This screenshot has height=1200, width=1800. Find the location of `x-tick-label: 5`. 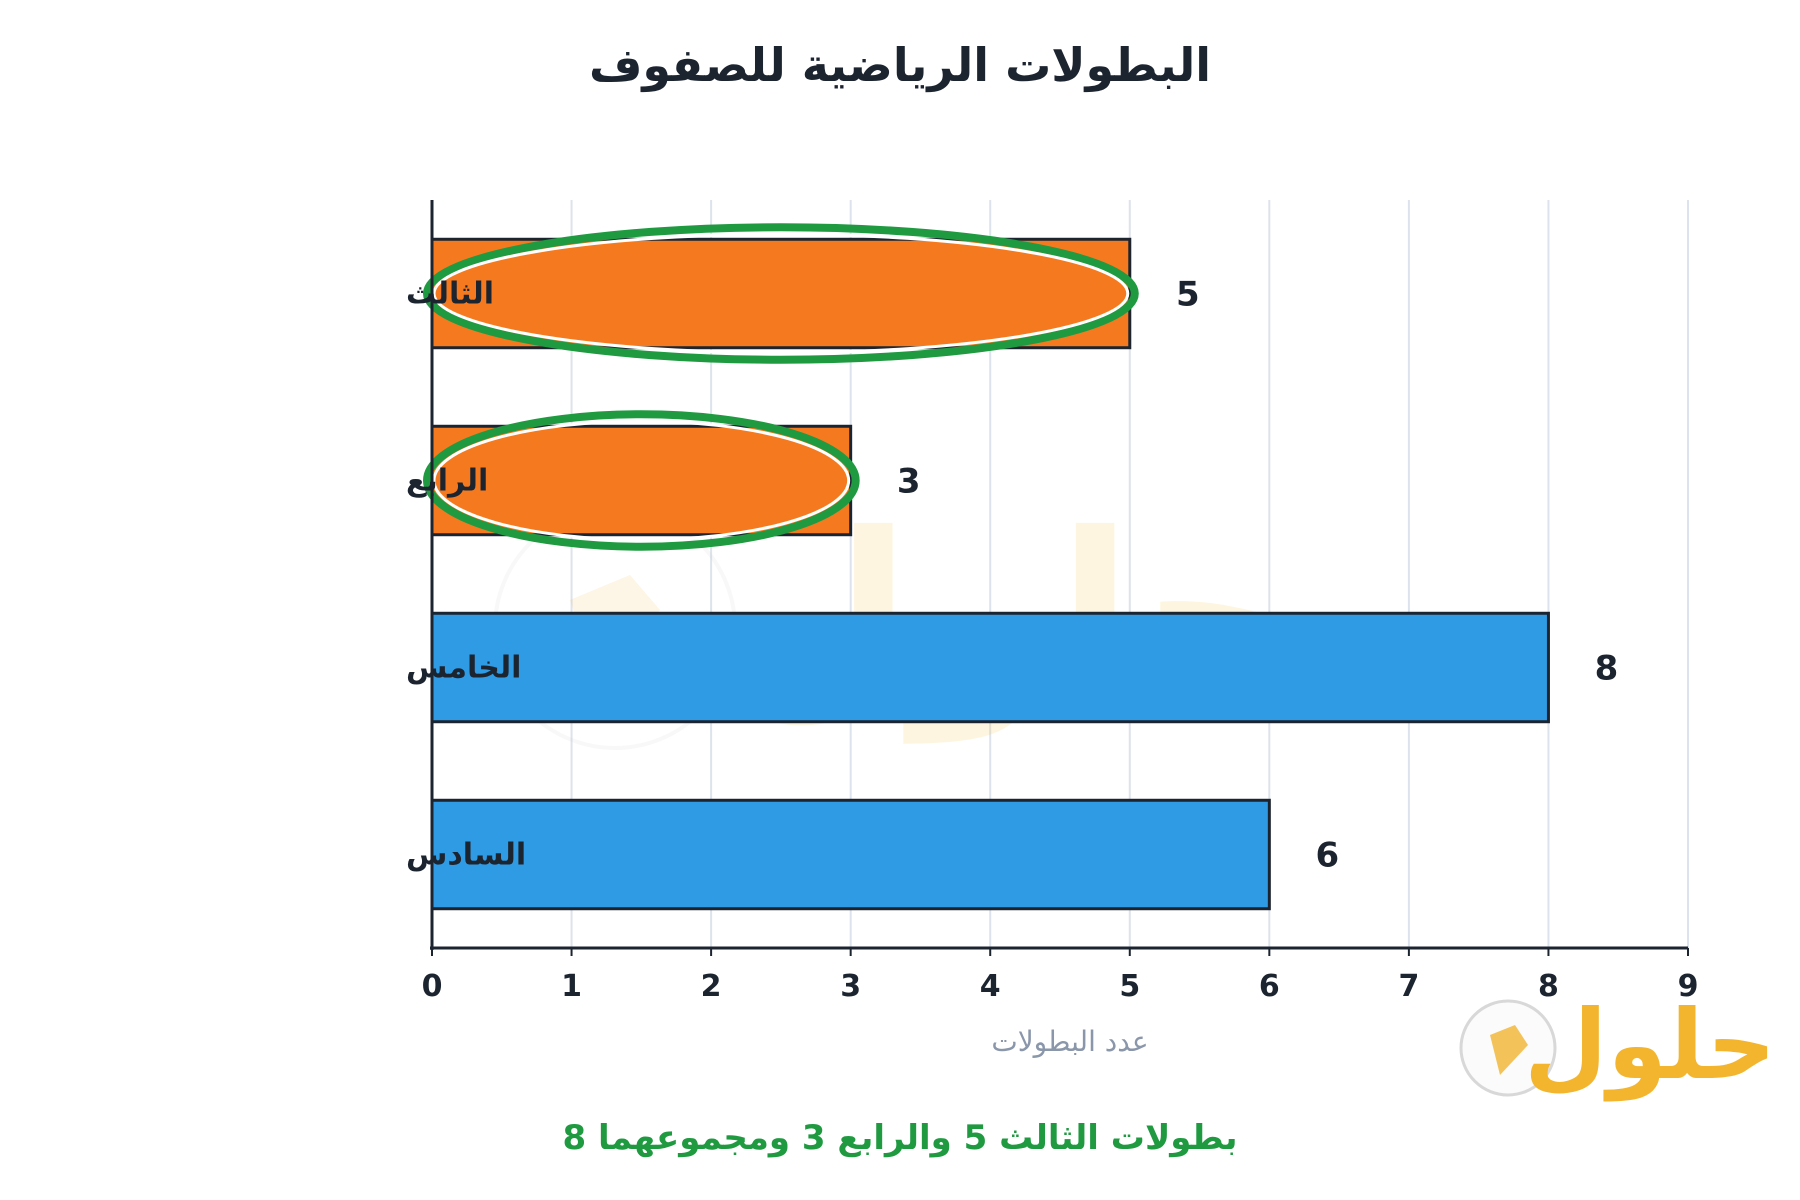

x-tick-label: 5 is located at coordinates (1129, 986).